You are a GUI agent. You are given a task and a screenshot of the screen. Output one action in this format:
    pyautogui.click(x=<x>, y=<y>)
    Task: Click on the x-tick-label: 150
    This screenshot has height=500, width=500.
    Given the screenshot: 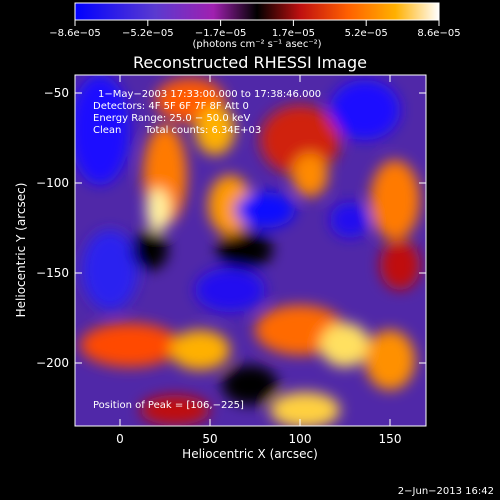 What is the action you would take?
    pyautogui.click(x=390, y=439)
    